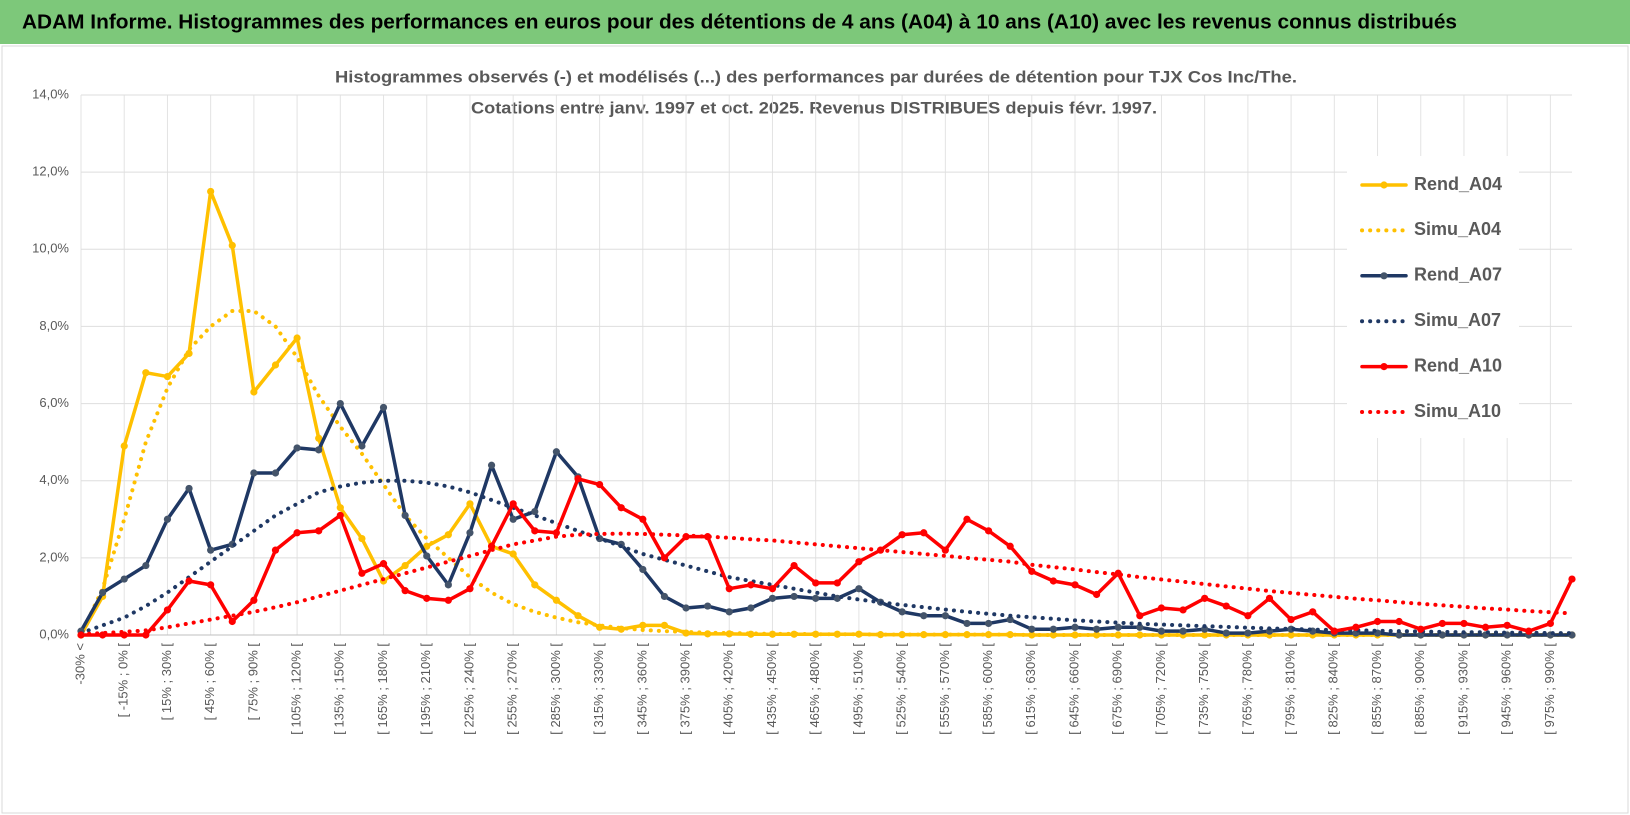  What do you see at coordinates (1549, 689) in the screenshot?
I see `x-tick-label: [ 975% ; 990% [` at bounding box center [1549, 689].